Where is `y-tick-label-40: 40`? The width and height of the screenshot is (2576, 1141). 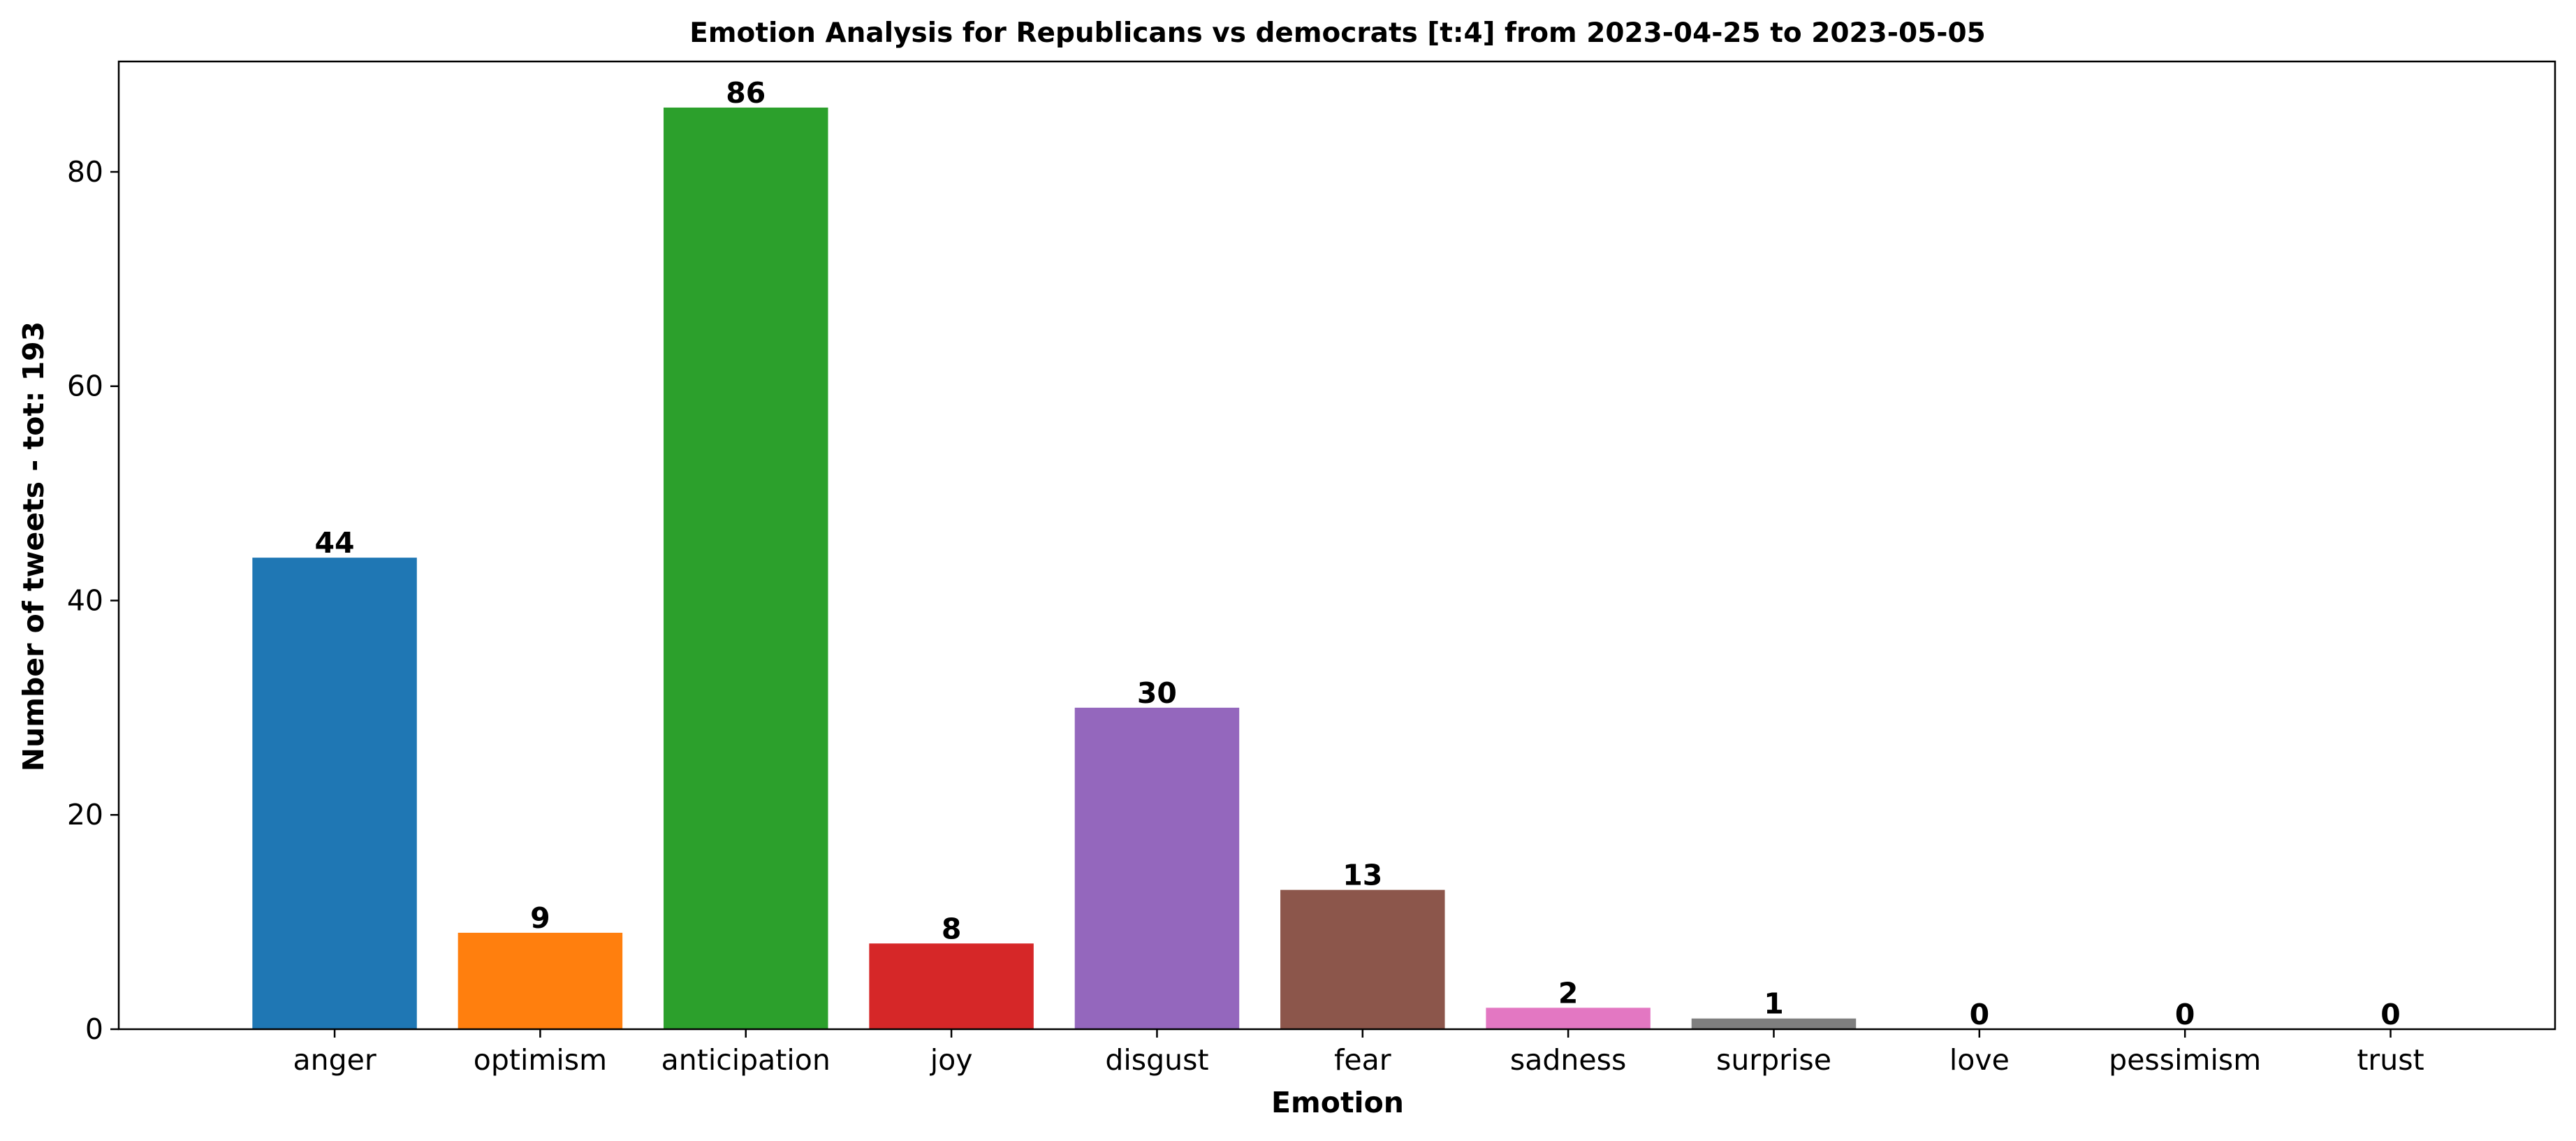
y-tick-label-40: 40 is located at coordinates (85, 600).